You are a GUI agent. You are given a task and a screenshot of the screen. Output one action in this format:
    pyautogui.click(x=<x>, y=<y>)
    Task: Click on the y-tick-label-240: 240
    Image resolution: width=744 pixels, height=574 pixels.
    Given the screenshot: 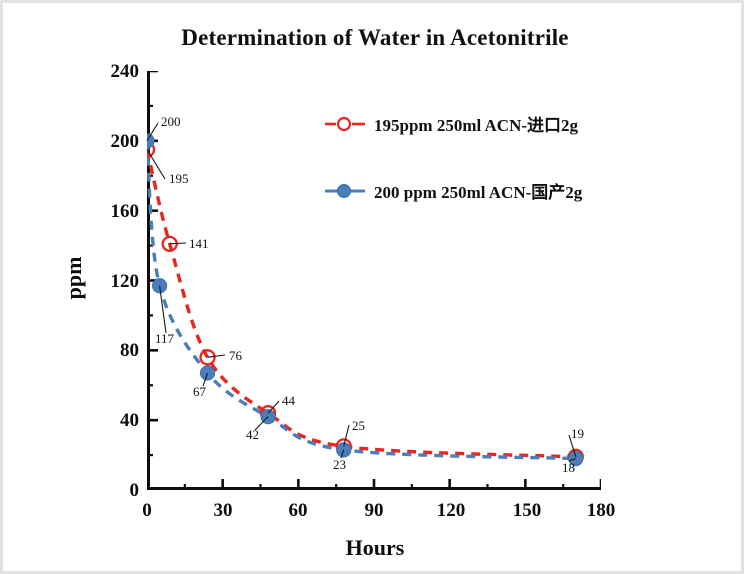 What is the action you would take?
    pyautogui.click(x=125, y=71)
    